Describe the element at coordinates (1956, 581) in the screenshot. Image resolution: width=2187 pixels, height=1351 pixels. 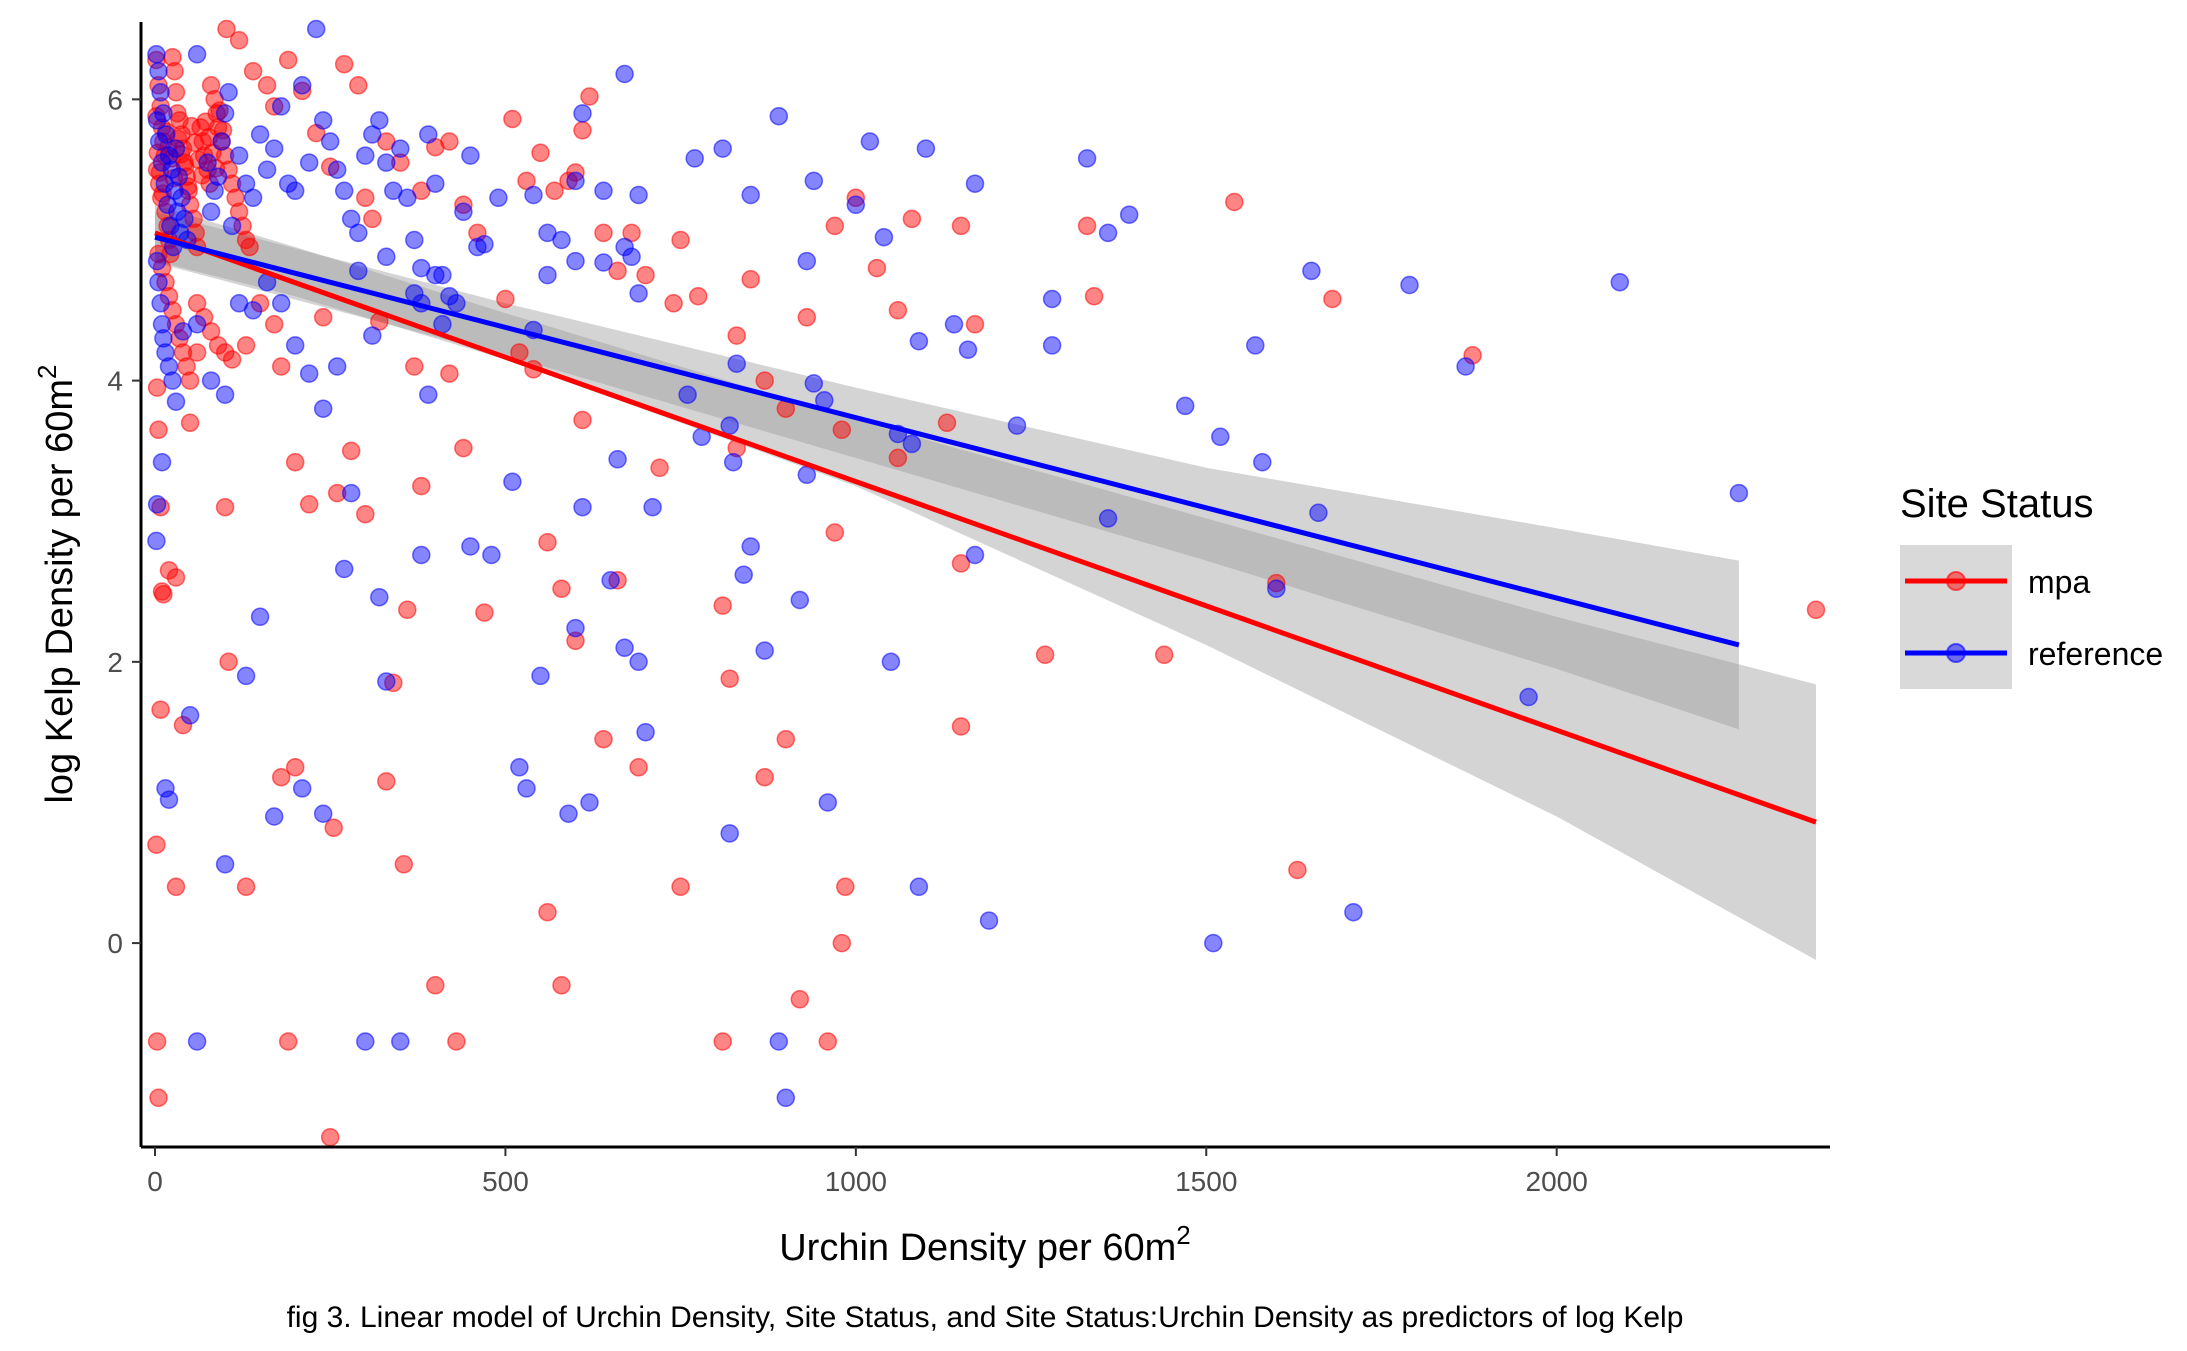
I see `legend-key-mpa-point` at that location.